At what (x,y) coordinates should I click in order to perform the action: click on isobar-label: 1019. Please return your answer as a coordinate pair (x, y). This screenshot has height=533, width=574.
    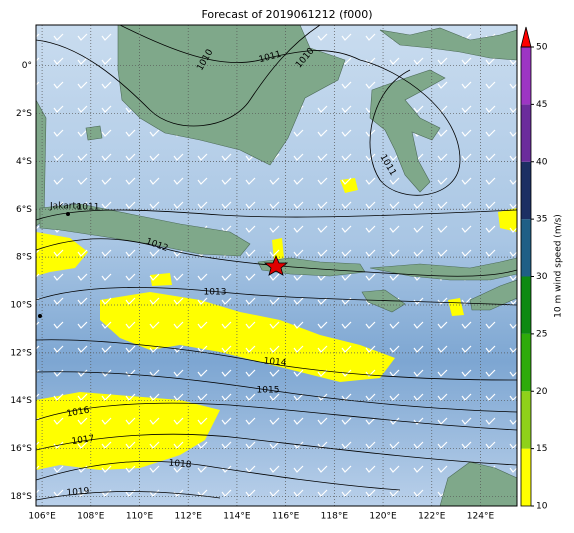
    Looking at the image, I should click on (78, 492).